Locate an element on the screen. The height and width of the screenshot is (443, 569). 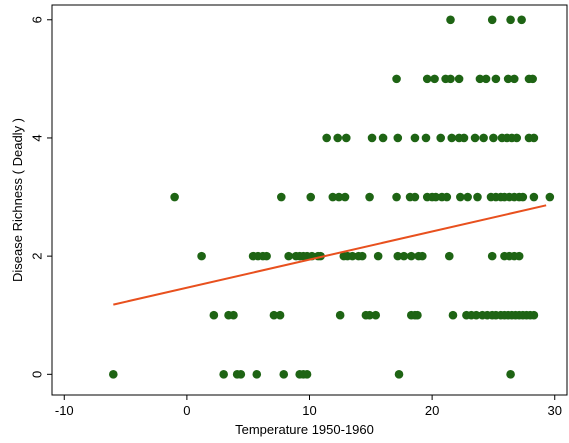
x-tick-label: 10 is located at coordinates (309, 410).